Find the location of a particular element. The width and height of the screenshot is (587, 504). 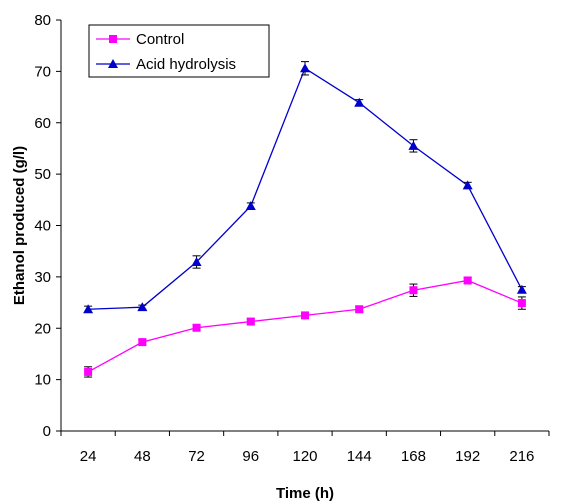

series-line is located at coordinates (305, 326).